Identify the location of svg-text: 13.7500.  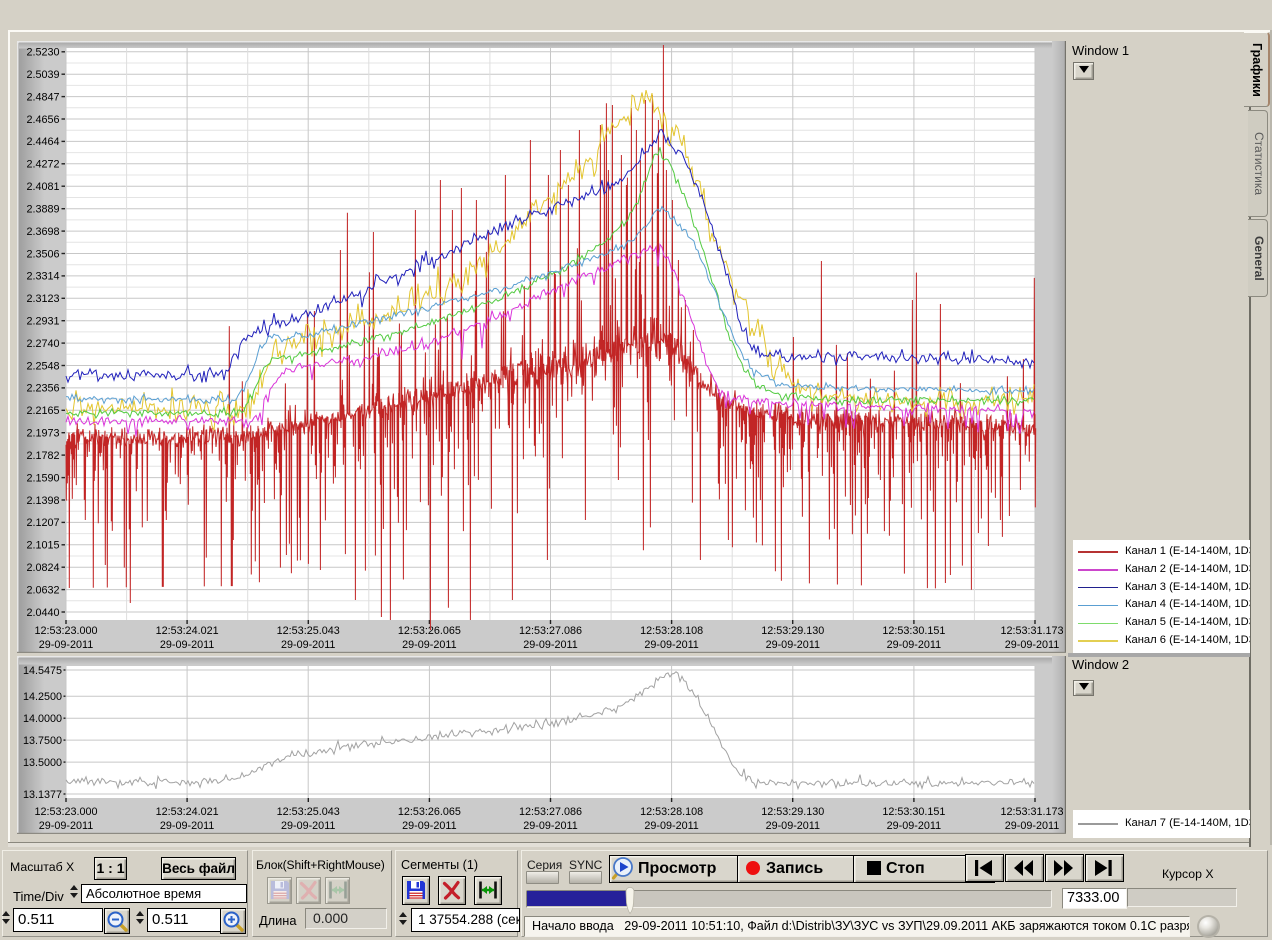
(42, 741).